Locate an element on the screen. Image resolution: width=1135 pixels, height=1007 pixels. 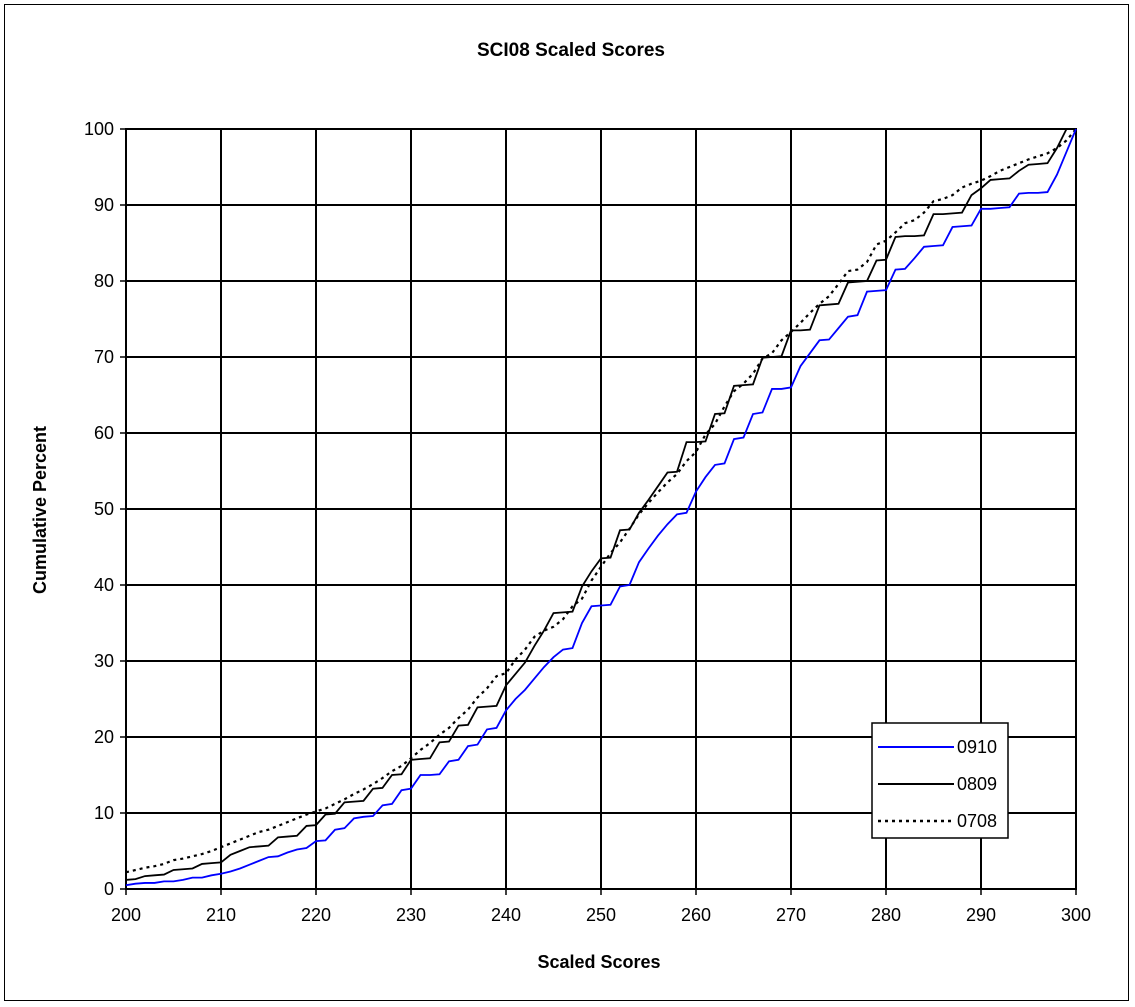
x-tick-label: 220 is located at coordinates (316, 915).